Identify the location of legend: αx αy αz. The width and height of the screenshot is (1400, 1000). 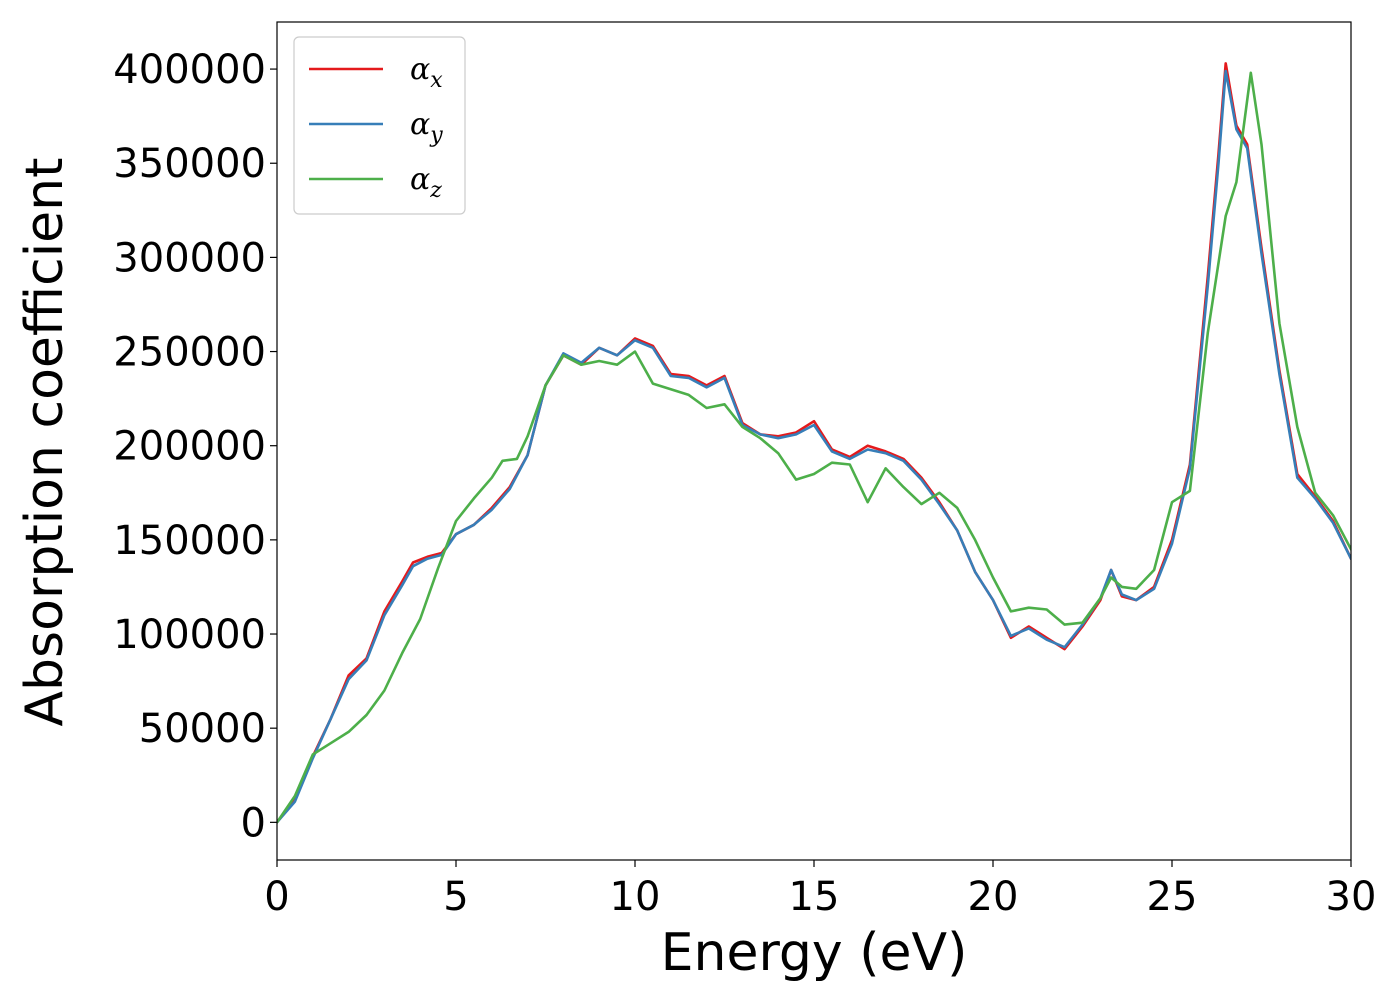
(379, 125).